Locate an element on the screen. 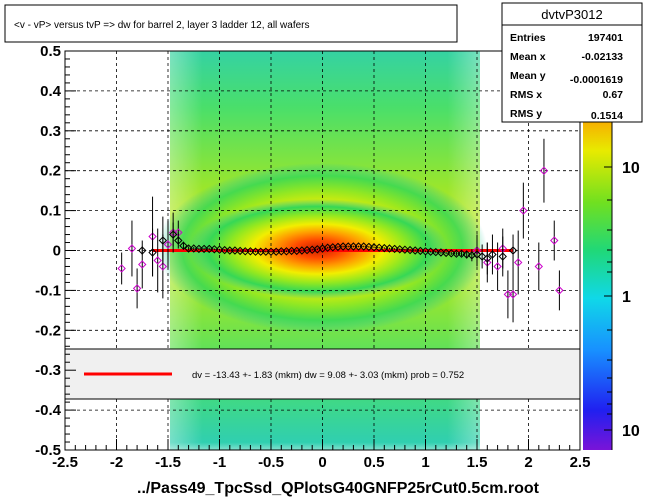 The height and width of the screenshot is (504, 647). x-tick-label: -1 is located at coordinates (219, 462).